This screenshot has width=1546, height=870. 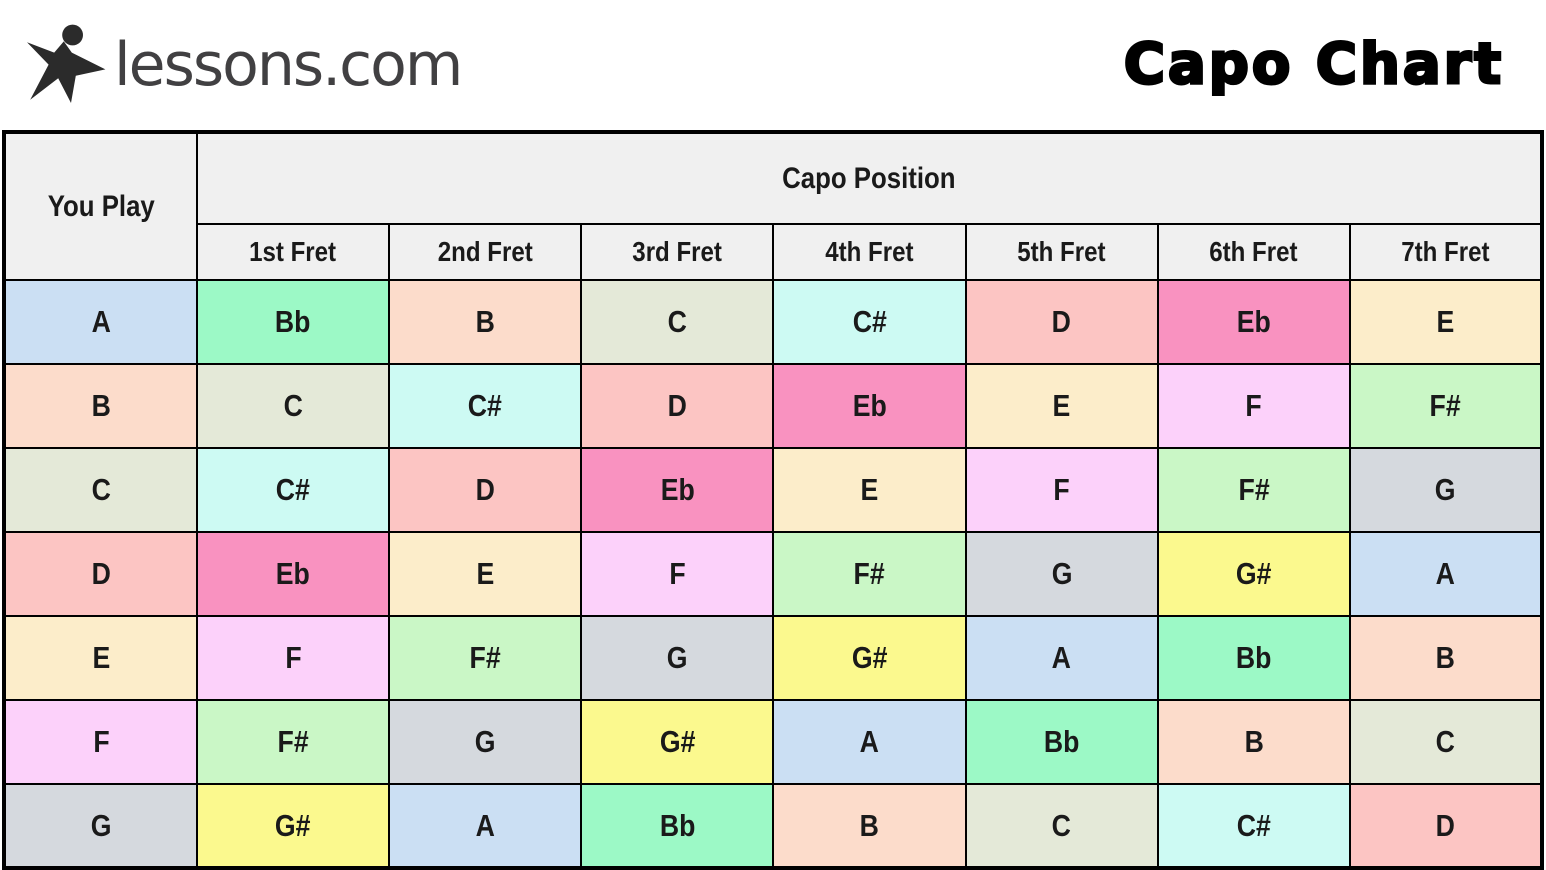 I want to click on table-row: A Bb B C C# D Eb E, so click(x=773, y=322).